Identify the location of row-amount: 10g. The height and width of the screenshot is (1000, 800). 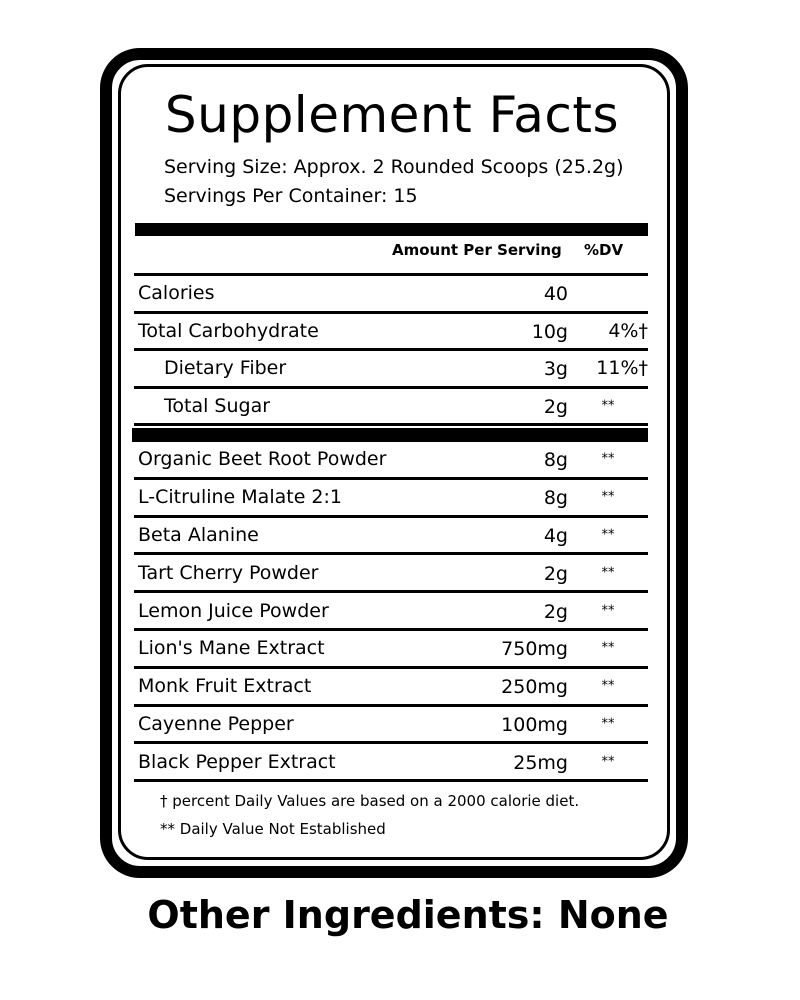
(549, 331).